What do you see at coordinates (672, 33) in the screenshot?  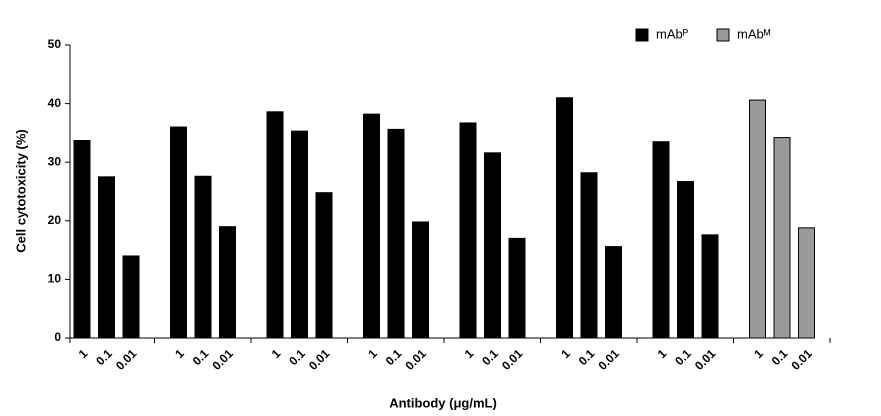 I see `legend-label: mAbᴾ` at bounding box center [672, 33].